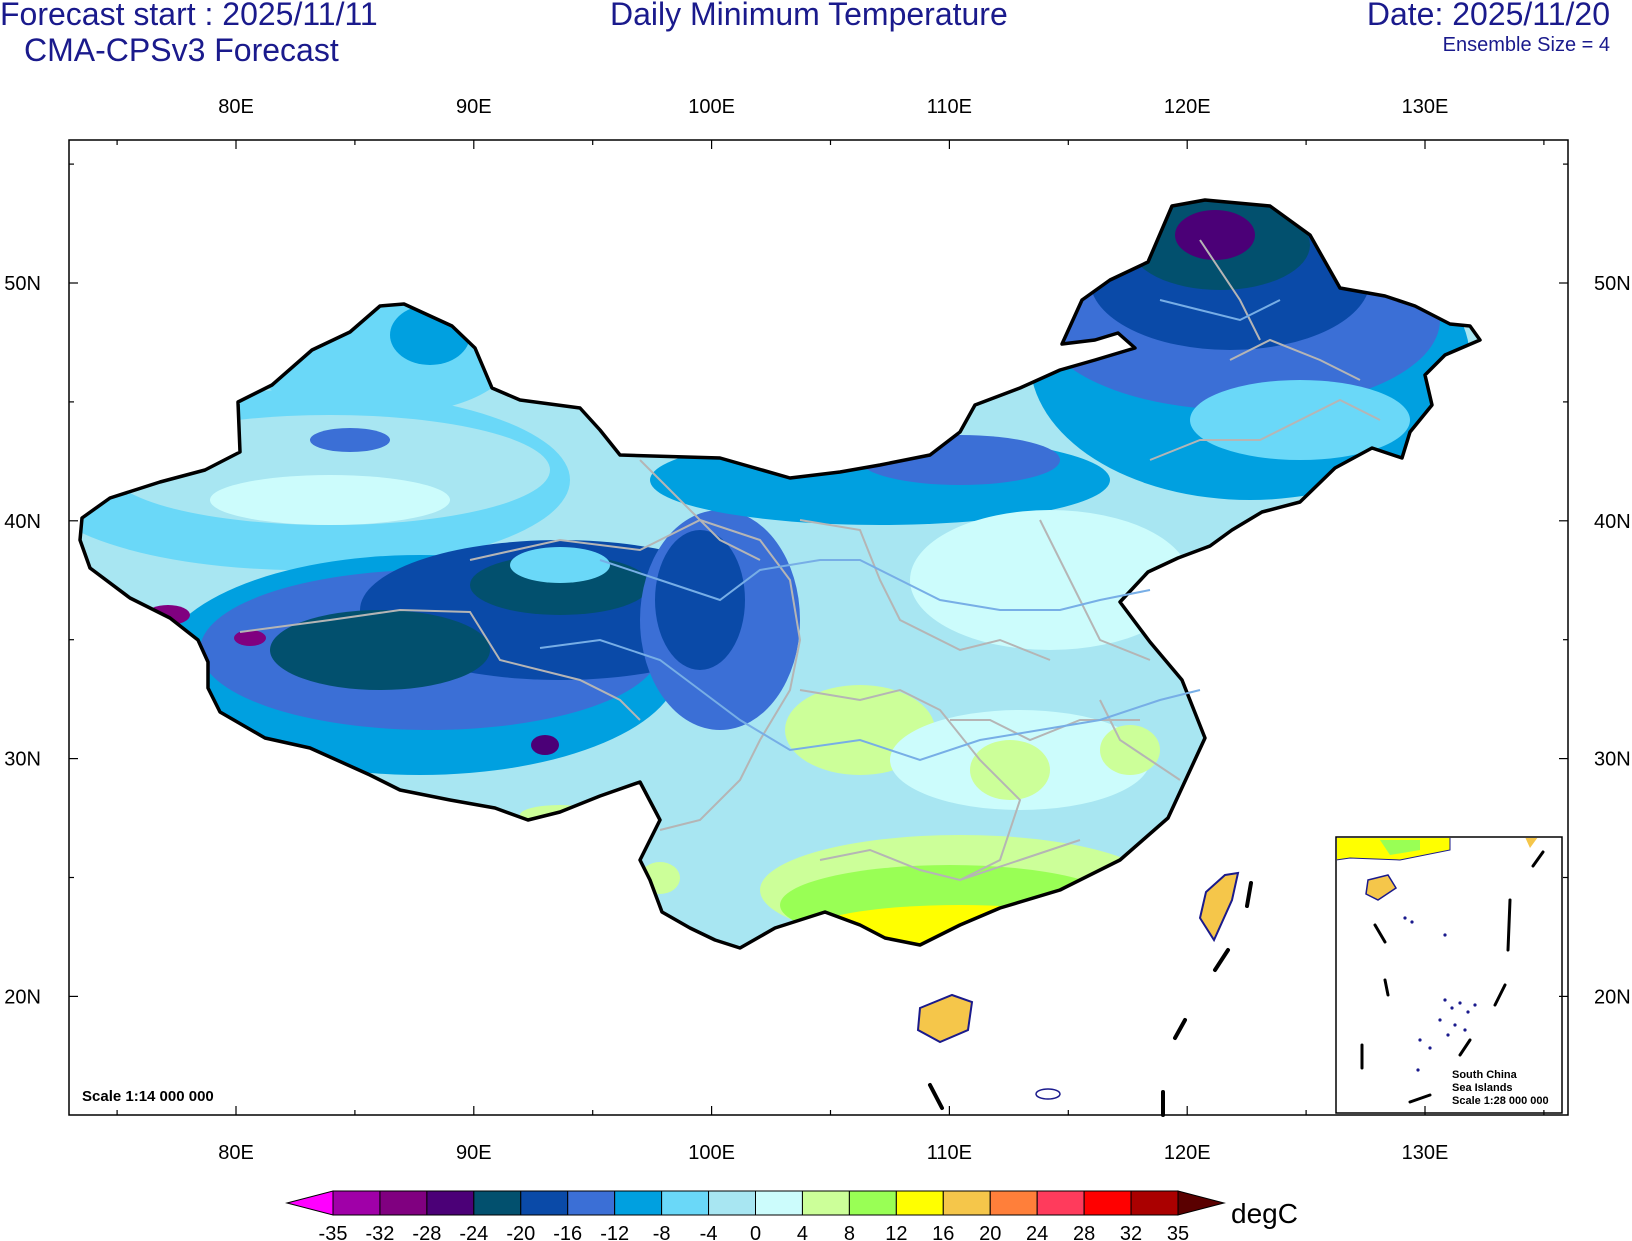 Image resolution: width=1632 pixels, height=1241 pixels. I want to click on colorbar-tick-label: -32, so click(379, 1232).